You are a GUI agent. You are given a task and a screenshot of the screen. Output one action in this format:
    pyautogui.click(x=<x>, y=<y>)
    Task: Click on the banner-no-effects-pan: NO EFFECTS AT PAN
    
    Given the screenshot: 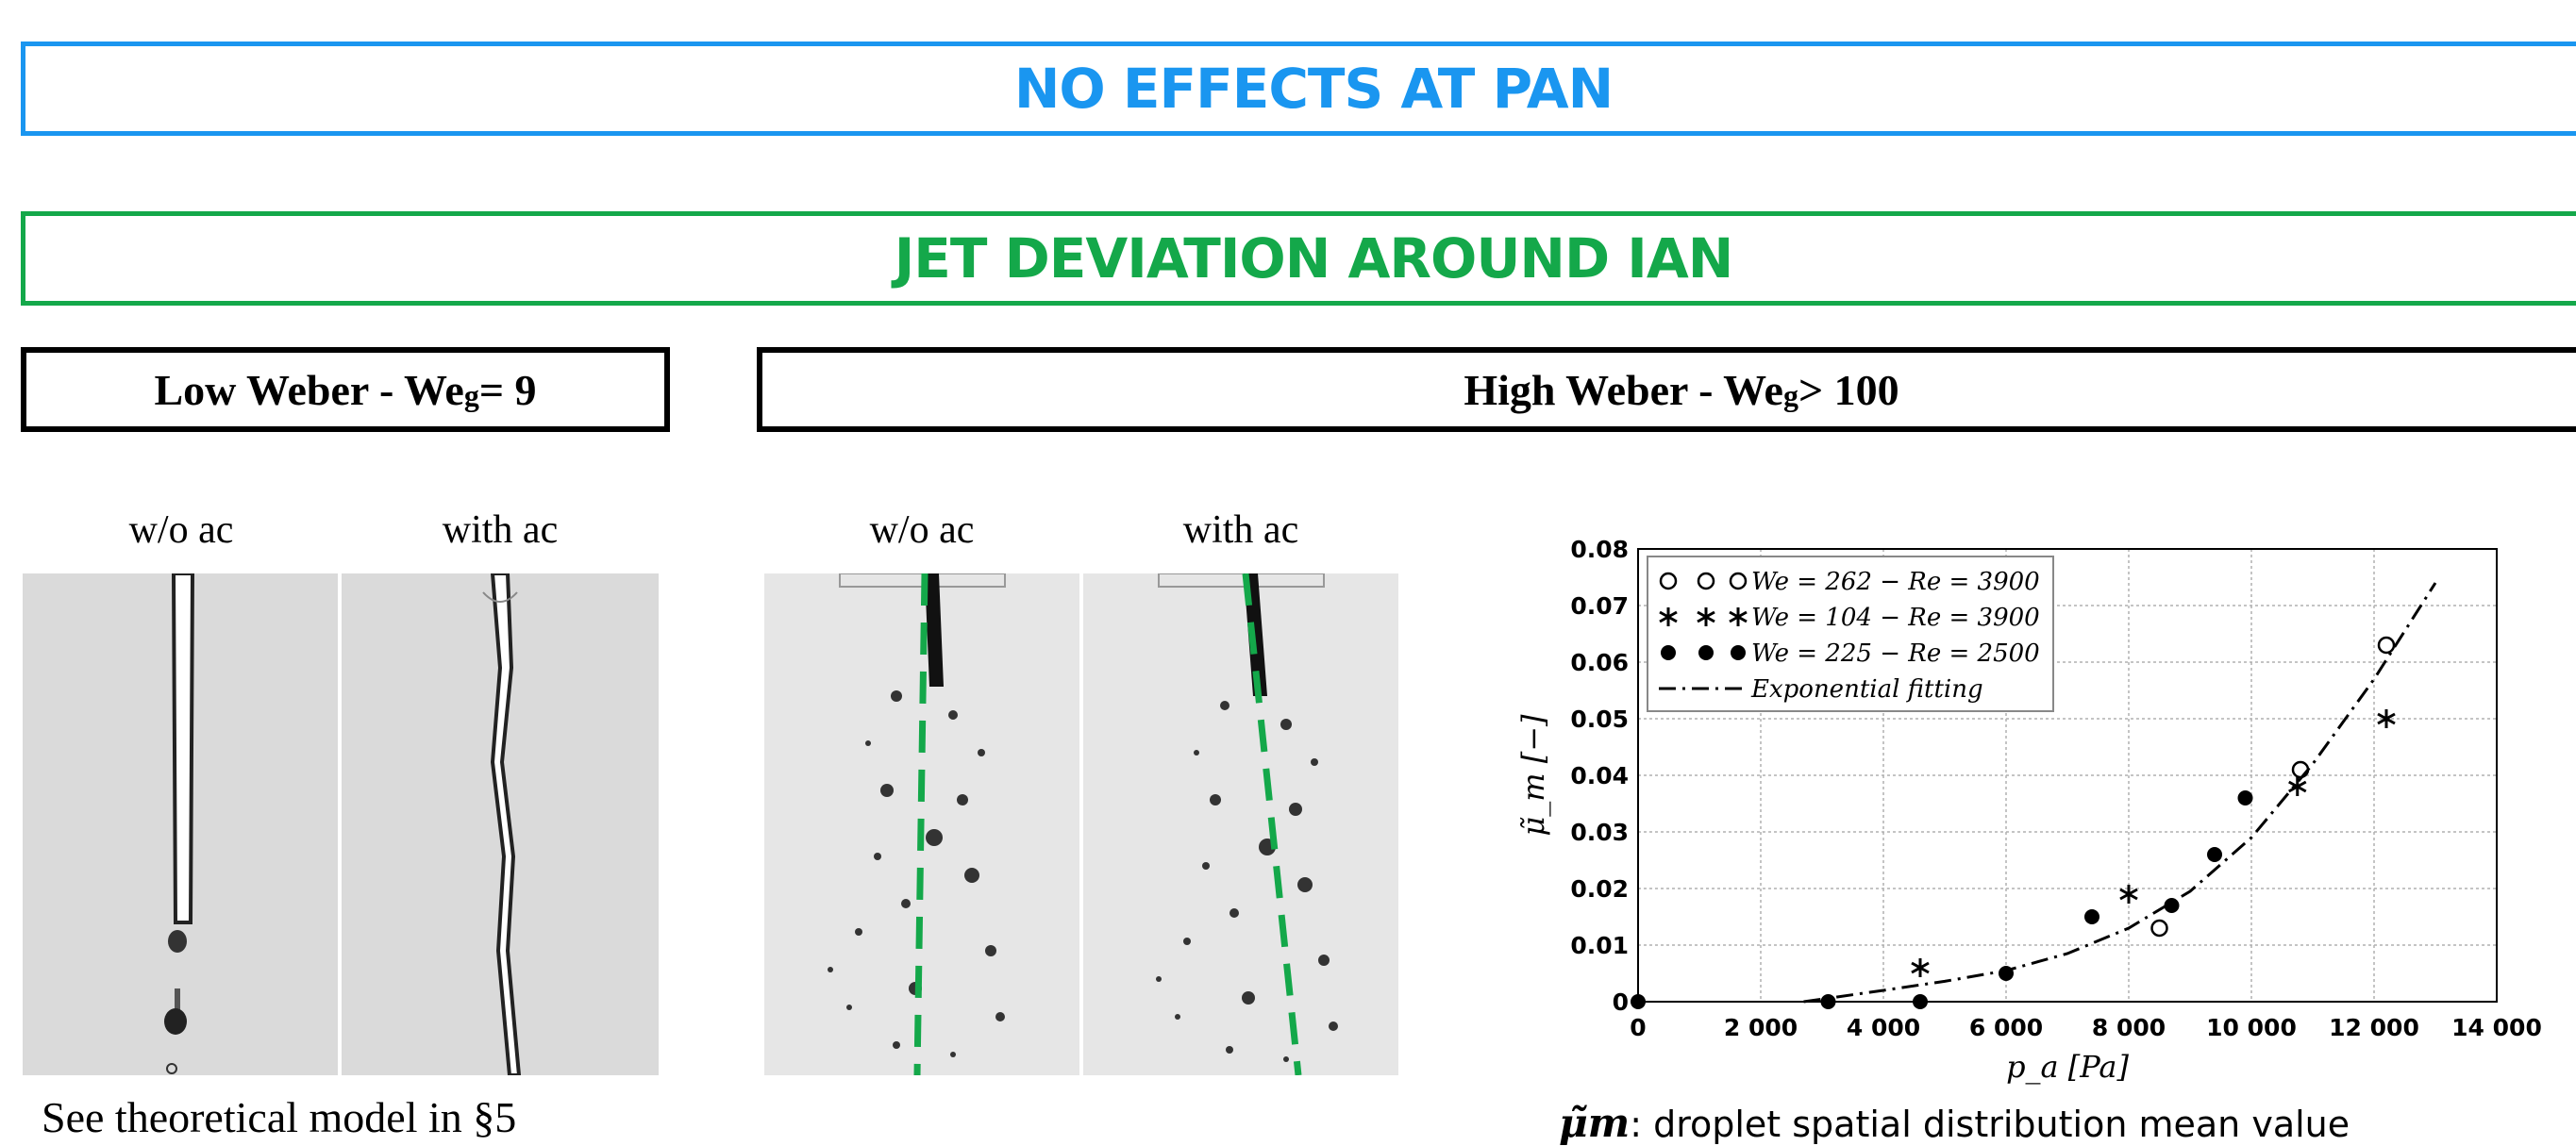 What is the action you would take?
    pyautogui.click(x=1298, y=89)
    